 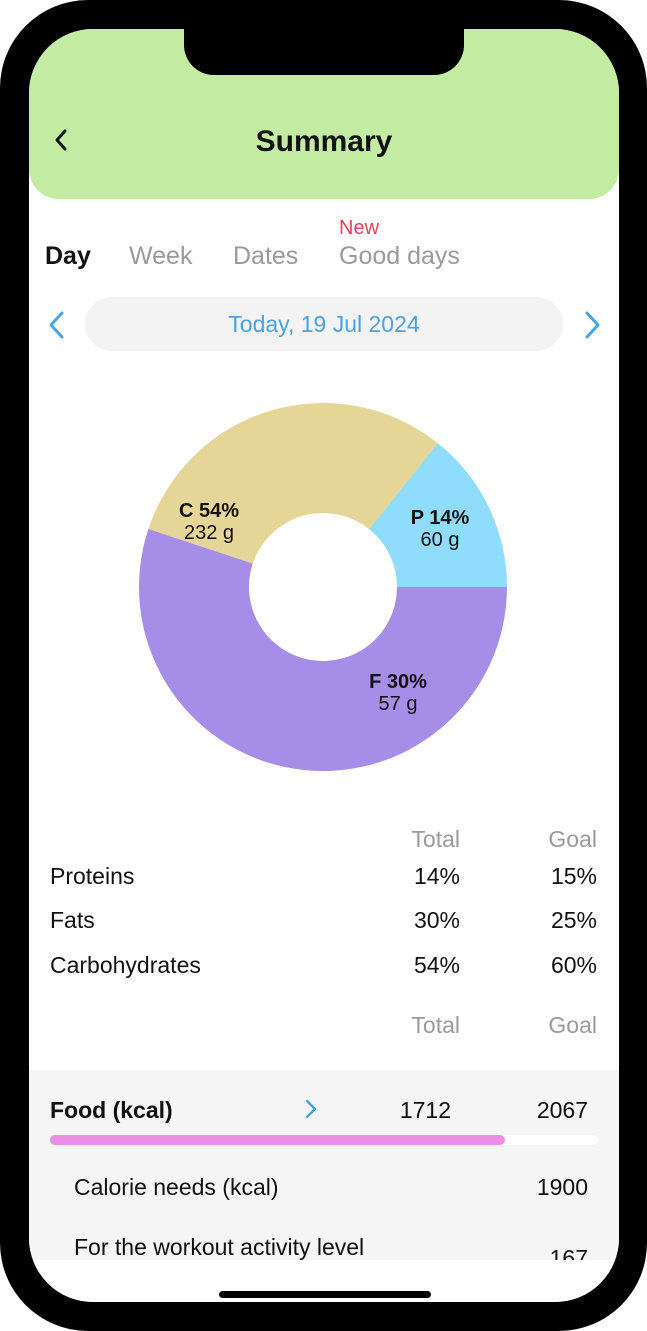 What do you see at coordinates (440, 518) in the screenshot?
I see `protein-percent-label: P 14%` at bounding box center [440, 518].